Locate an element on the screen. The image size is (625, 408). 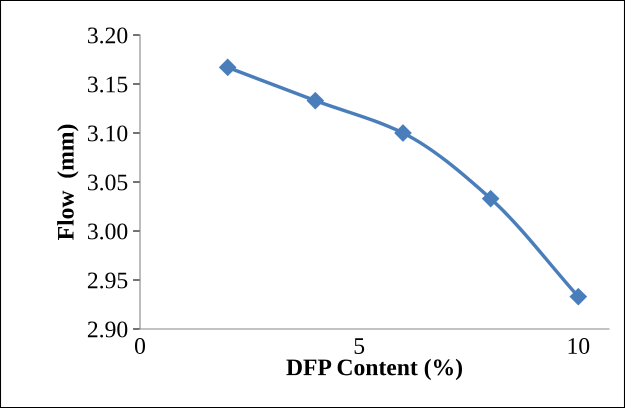
y-tick-label: 3.20 is located at coordinates (108, 35).